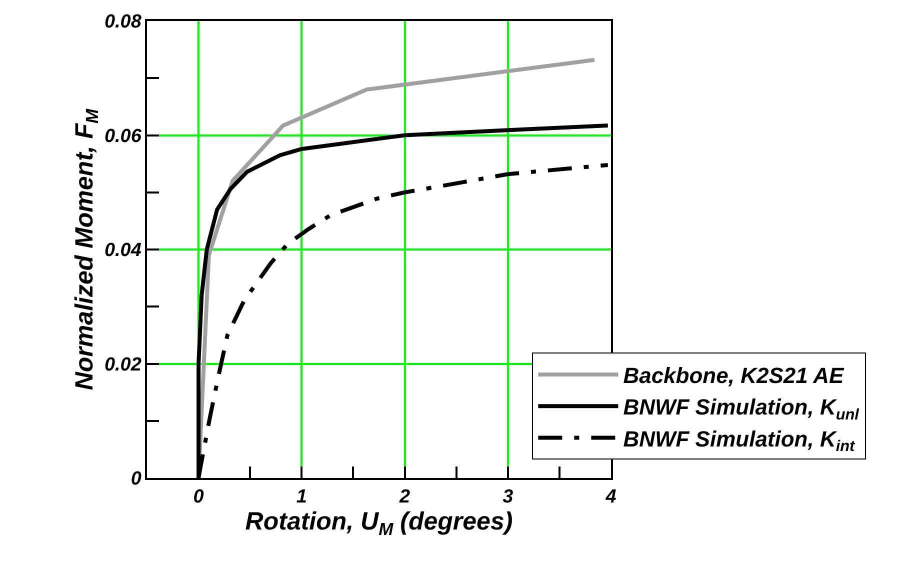 The image size is (901, 568). I want to click on y-tick-label: 0.08, so click(123, 22).